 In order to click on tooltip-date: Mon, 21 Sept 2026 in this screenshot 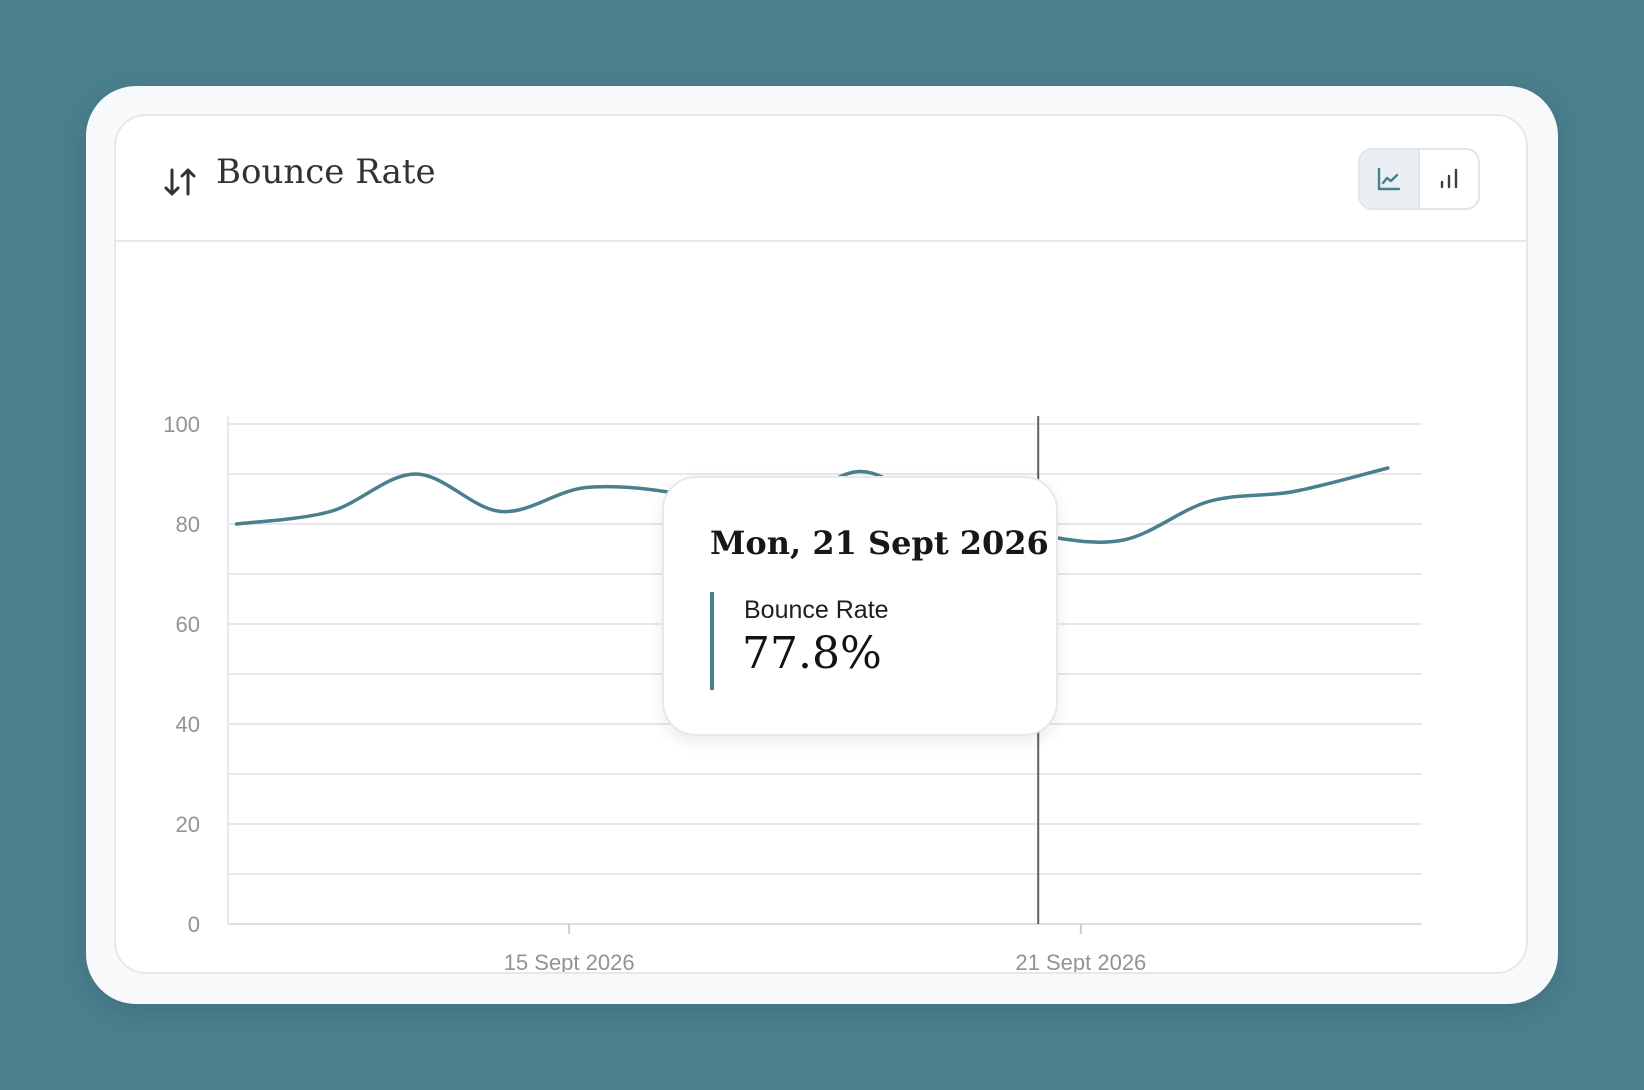, I will do `click(879, 543)`.